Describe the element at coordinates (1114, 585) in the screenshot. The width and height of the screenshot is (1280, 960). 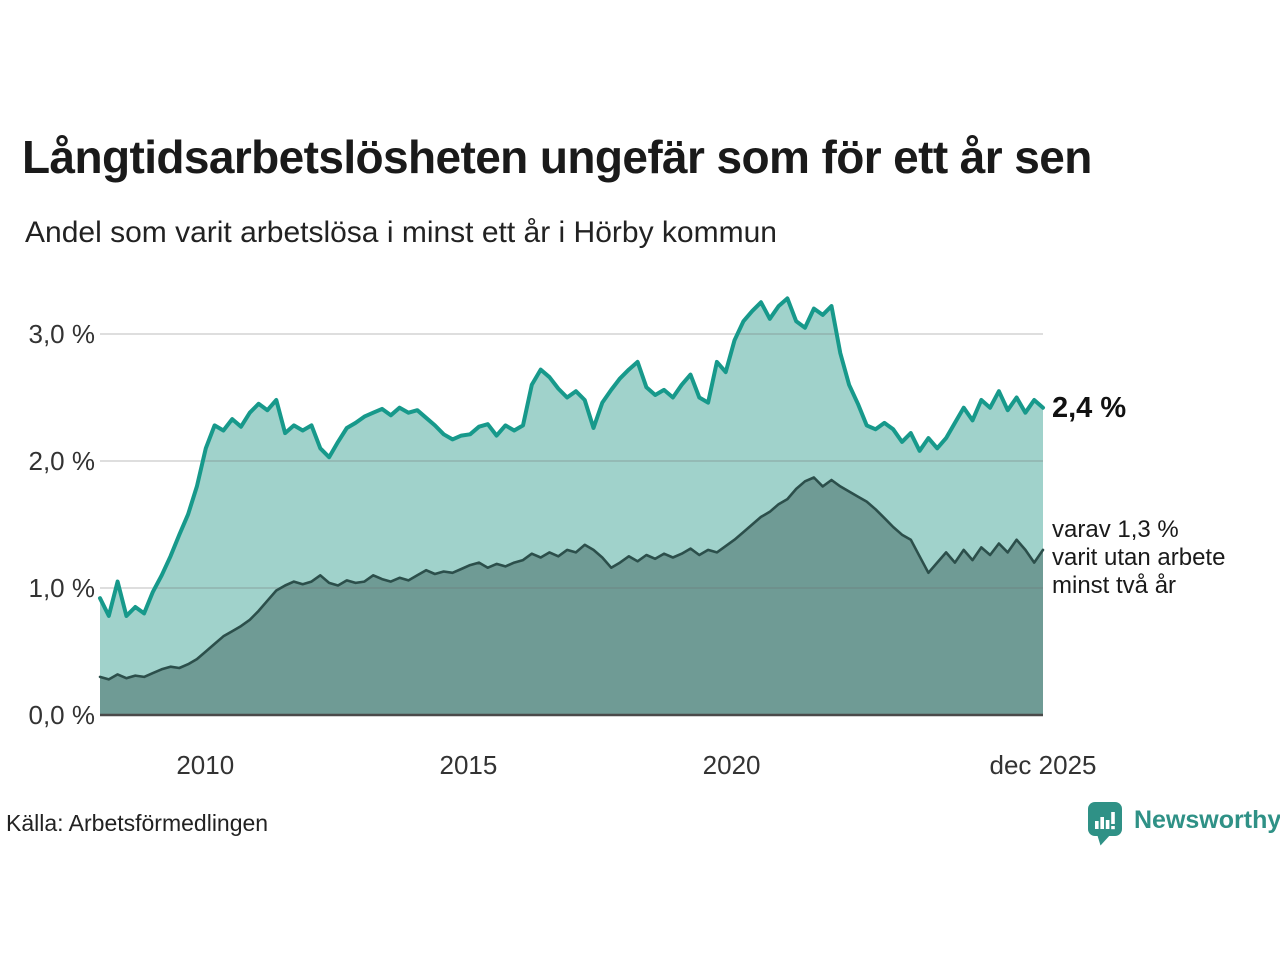
I see `two-year-annotation-line-3: minst två år` at that location.